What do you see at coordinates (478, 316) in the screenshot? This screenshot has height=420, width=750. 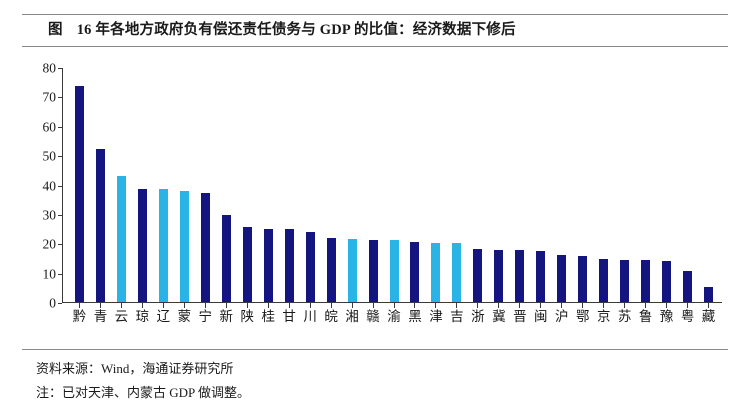 I see `x-axis-tick-label: 浙` at bounding box center [478, 316].